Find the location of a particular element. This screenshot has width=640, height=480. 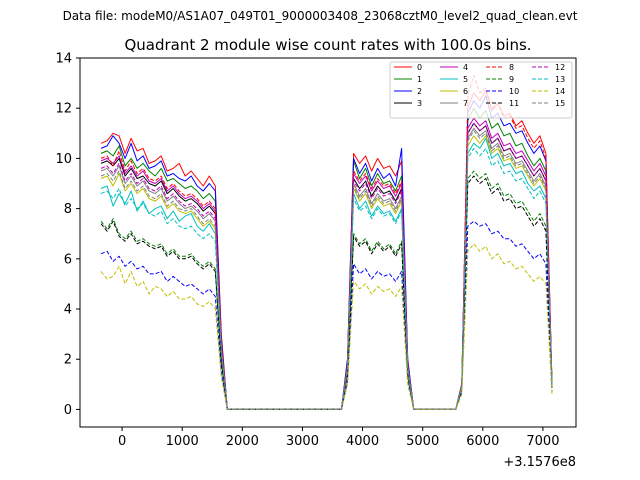

legend-label-7: 7 is located at coordinates (465, 103).